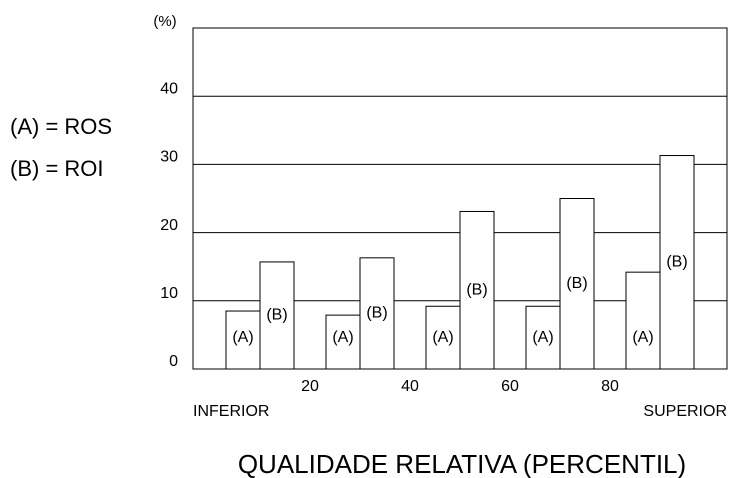 The width and height of the screenshot is (733, 478). Describe the element at coordinates (462, 463) in the screenshot. I see `x-axis-title: QUALIDADE RELATIVA (PERCENTIL)` at that location.